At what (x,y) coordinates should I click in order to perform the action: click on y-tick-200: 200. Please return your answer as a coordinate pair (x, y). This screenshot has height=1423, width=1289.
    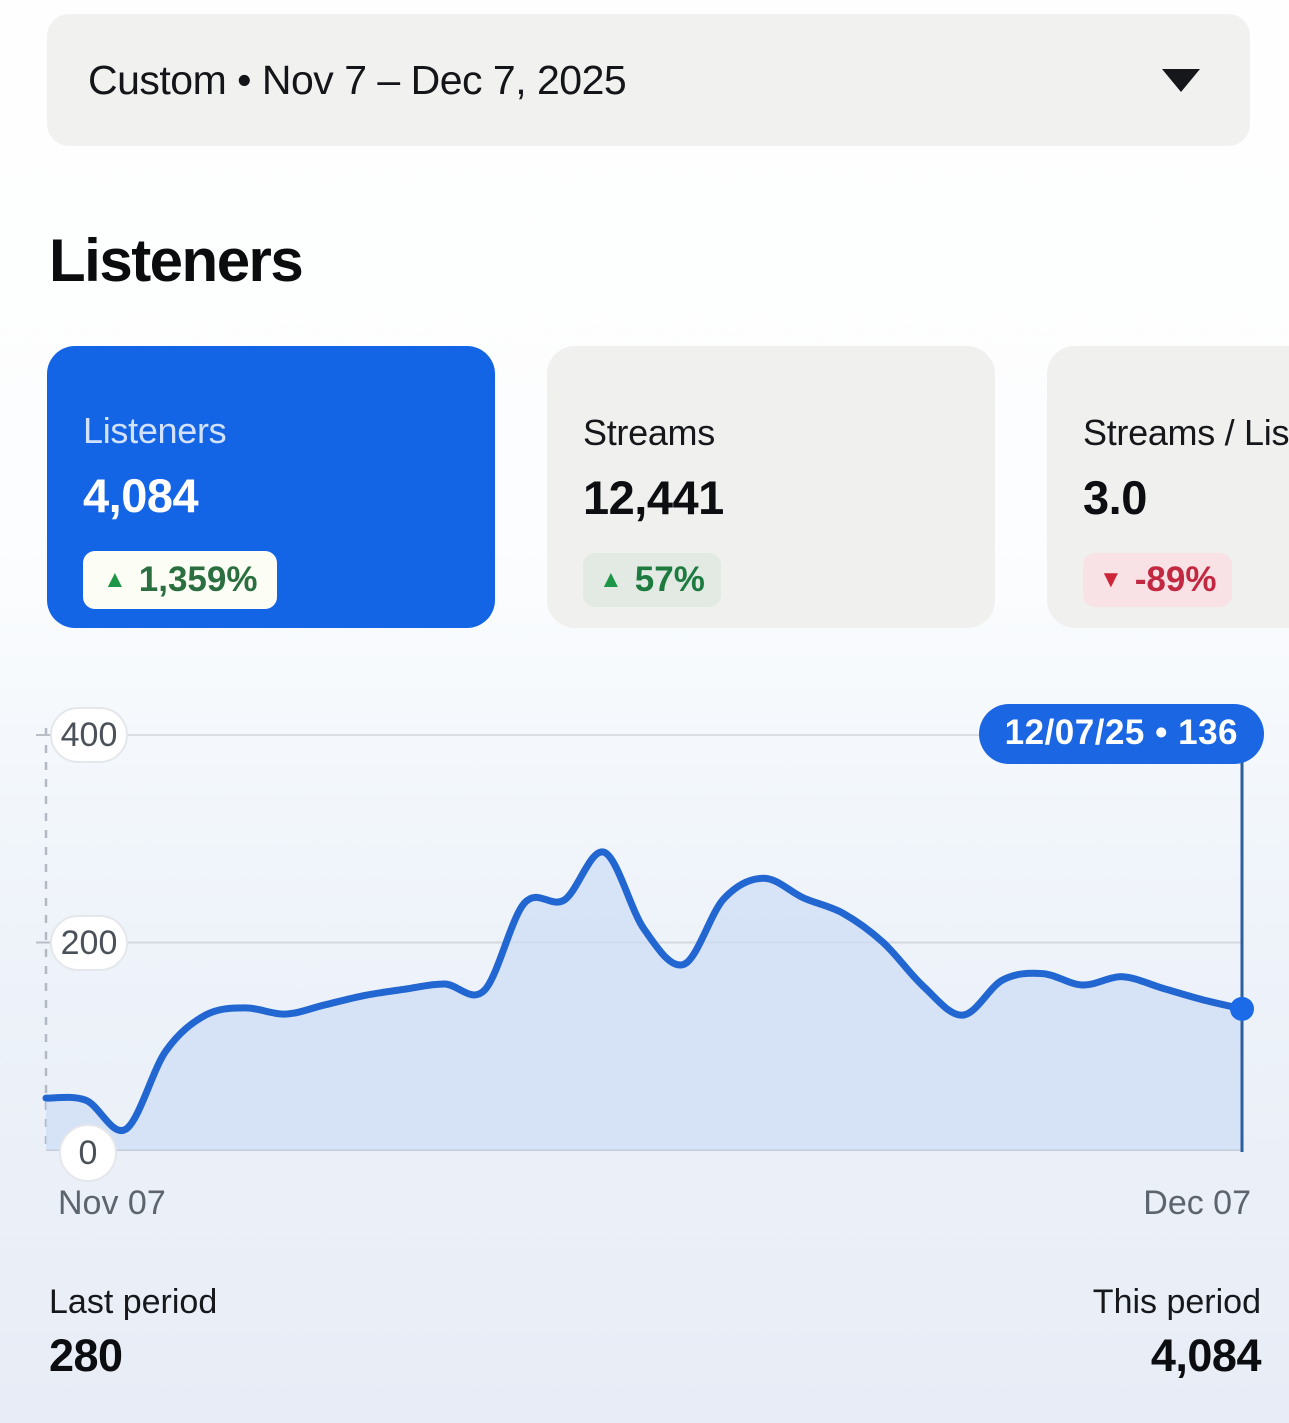
    Looking at the image, I should click on (89, 943).